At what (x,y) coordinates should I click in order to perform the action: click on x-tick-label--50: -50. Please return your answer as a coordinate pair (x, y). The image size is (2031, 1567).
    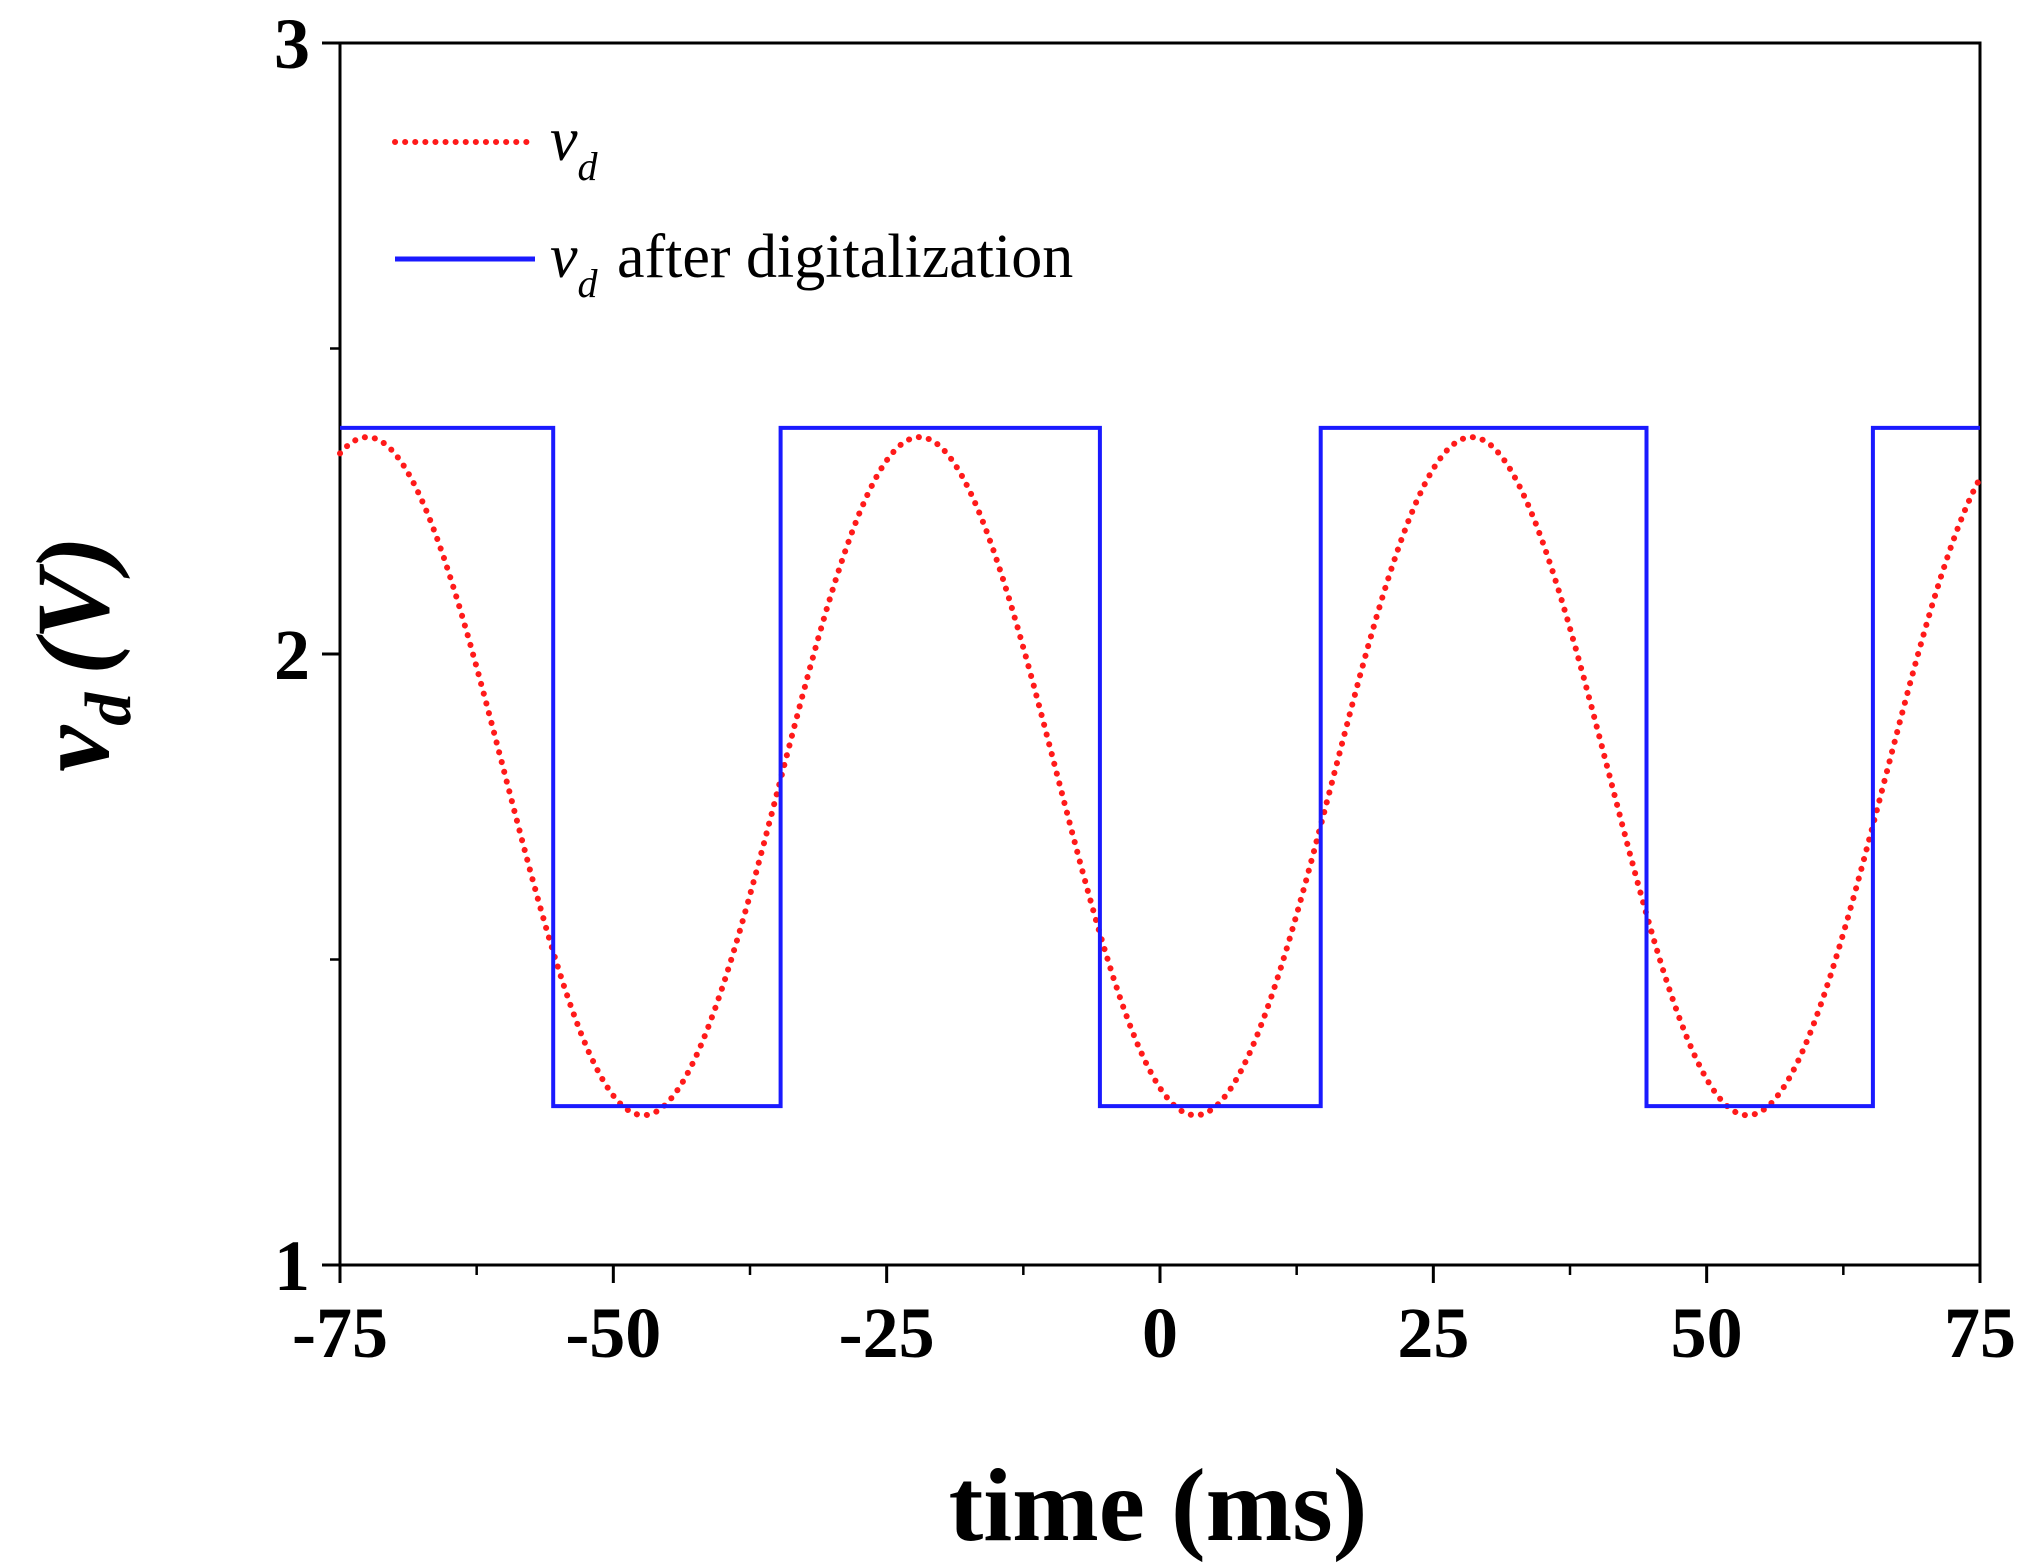
    Looking at the image, I should click on (613, 1333).